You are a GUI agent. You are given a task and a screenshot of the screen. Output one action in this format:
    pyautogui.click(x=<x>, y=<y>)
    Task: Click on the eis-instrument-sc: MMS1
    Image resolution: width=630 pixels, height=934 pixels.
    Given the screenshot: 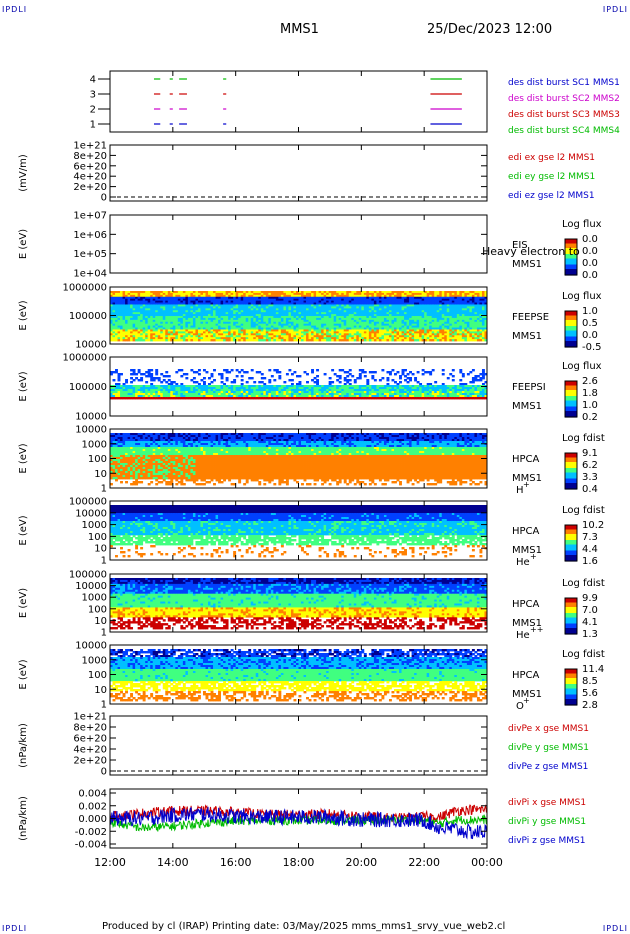 What is the action you would take?
    pyautogui.click(x=527, y=264)
    